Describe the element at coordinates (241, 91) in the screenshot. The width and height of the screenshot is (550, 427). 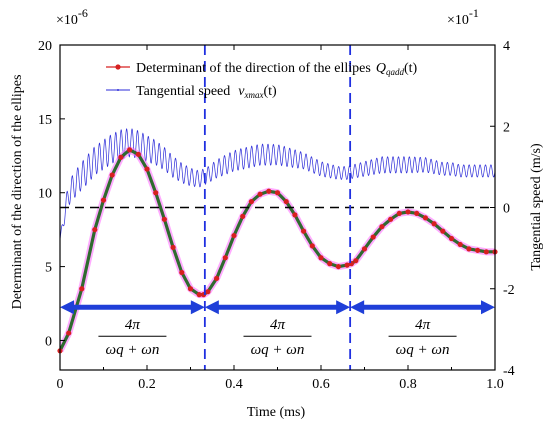
I see `legend-math-speed: v` at that location.